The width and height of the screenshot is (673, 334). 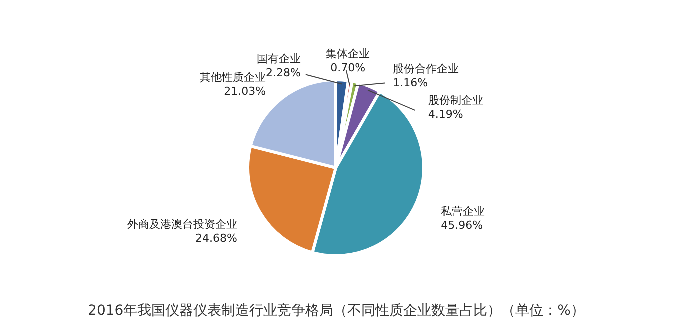 What do you see at coordinates (410, 83) in the screenshot?
I see `data-label: 1.16%` at bounding box center [410, 83].